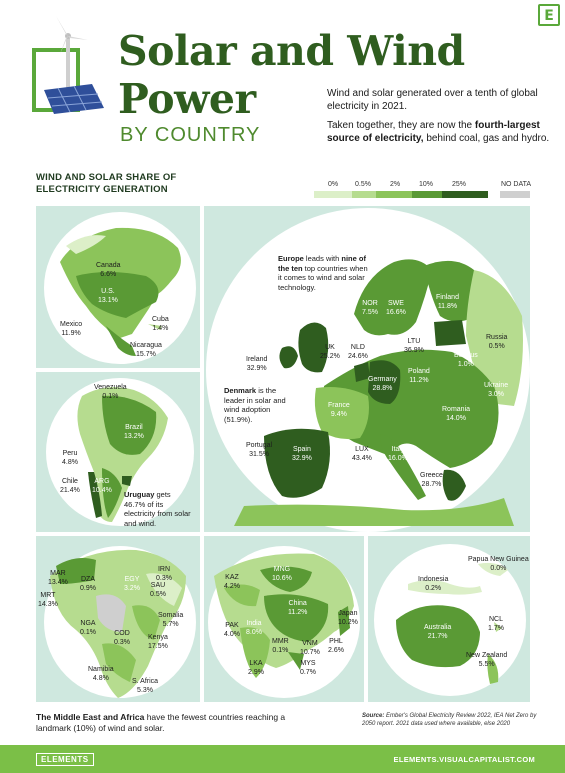 The image size is (565, 773). Describe the element at coordinates (170, 624) in the screenshot. I see `value: 5.7%` at that location.